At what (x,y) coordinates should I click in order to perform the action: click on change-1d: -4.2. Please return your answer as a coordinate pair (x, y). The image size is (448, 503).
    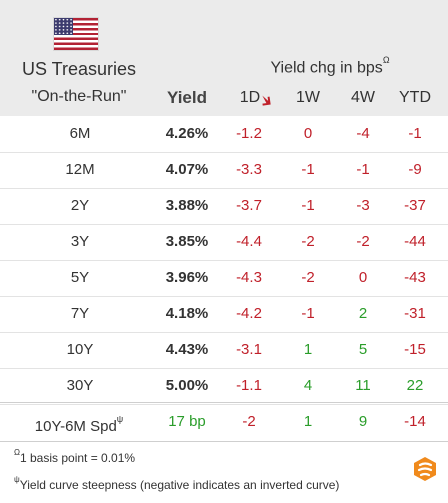
    Looking at the image, I should click on (249, 313).